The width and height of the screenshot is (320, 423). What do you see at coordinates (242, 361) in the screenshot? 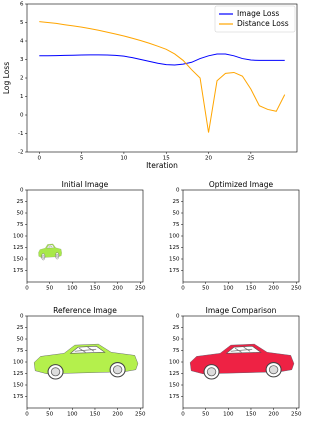
I see `comparison-car` at bounding box center [242, 361].